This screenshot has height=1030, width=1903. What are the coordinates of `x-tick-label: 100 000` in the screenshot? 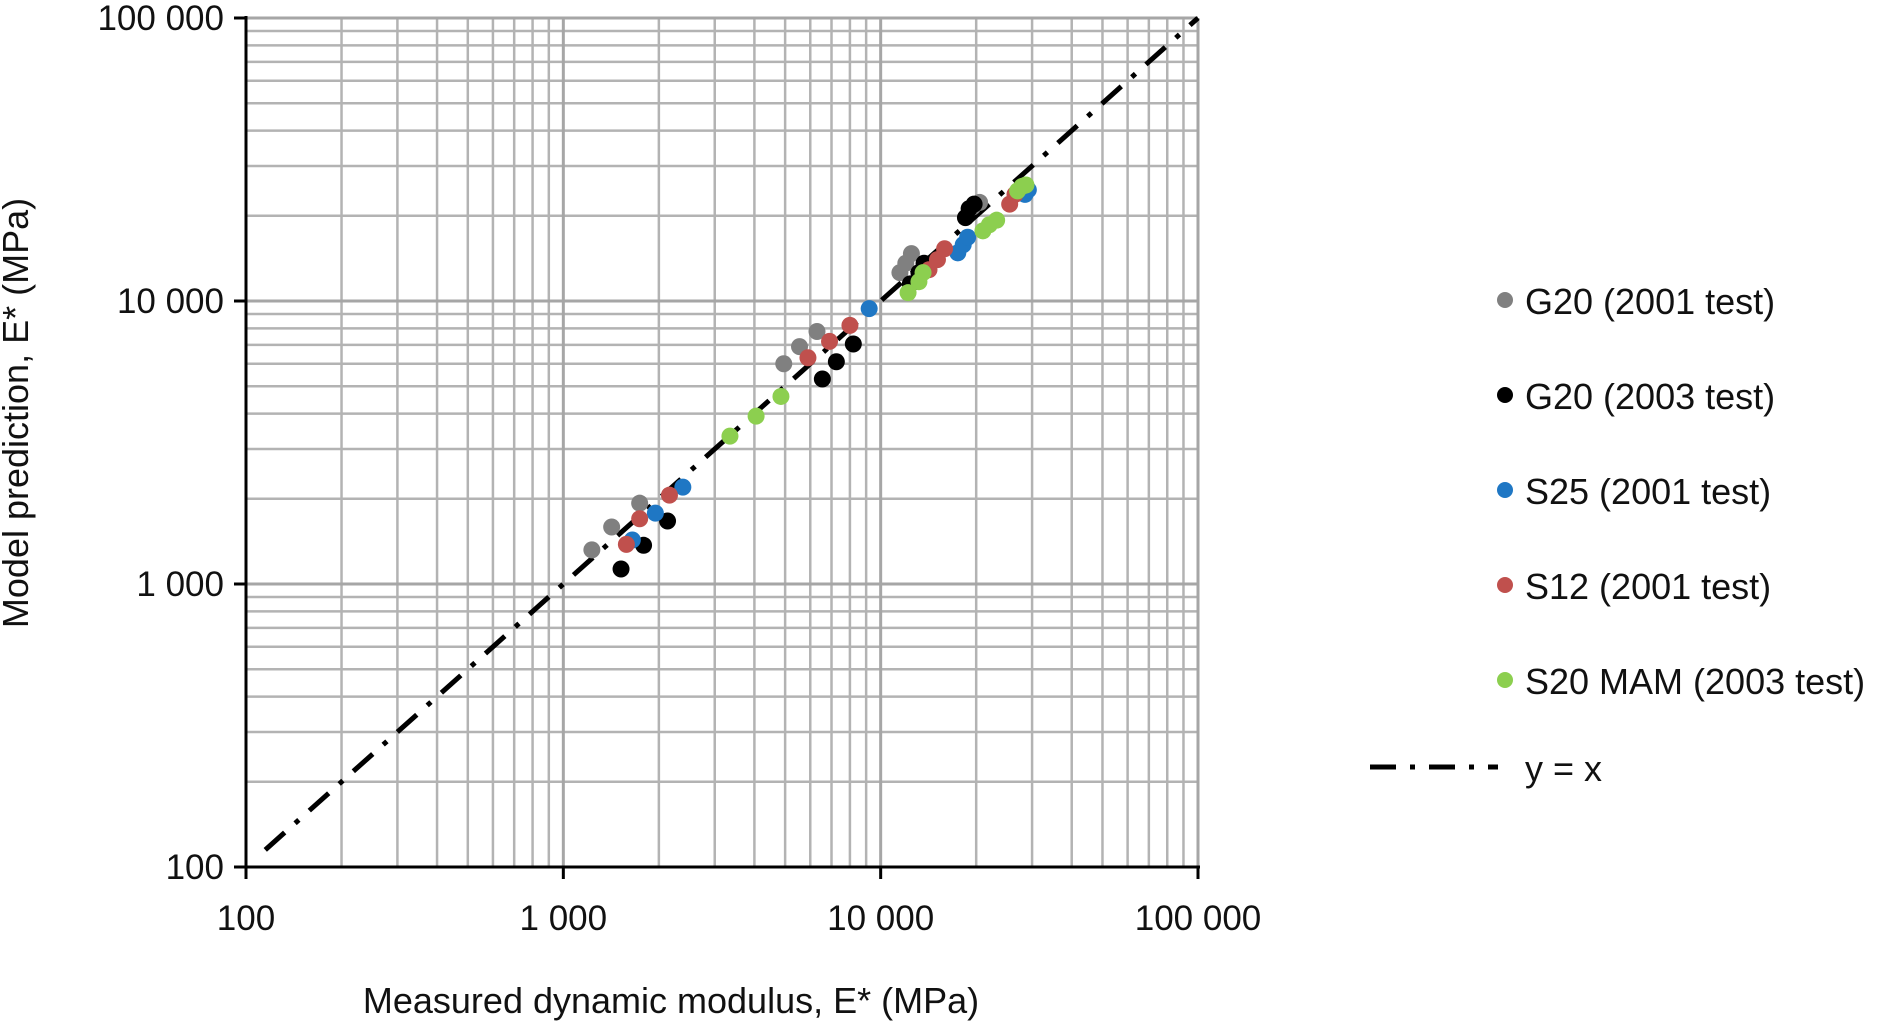 It's located at (1198, 918).